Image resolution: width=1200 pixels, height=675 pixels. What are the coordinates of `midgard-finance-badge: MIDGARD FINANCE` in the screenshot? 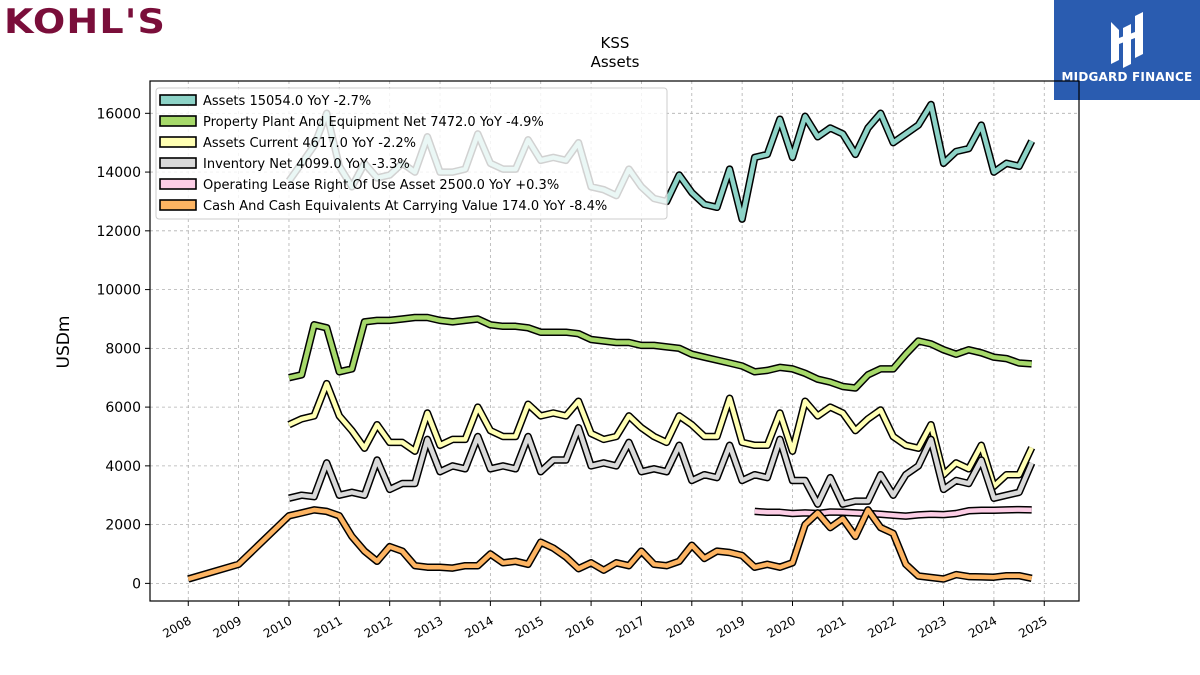 It's located at (1127, 50).